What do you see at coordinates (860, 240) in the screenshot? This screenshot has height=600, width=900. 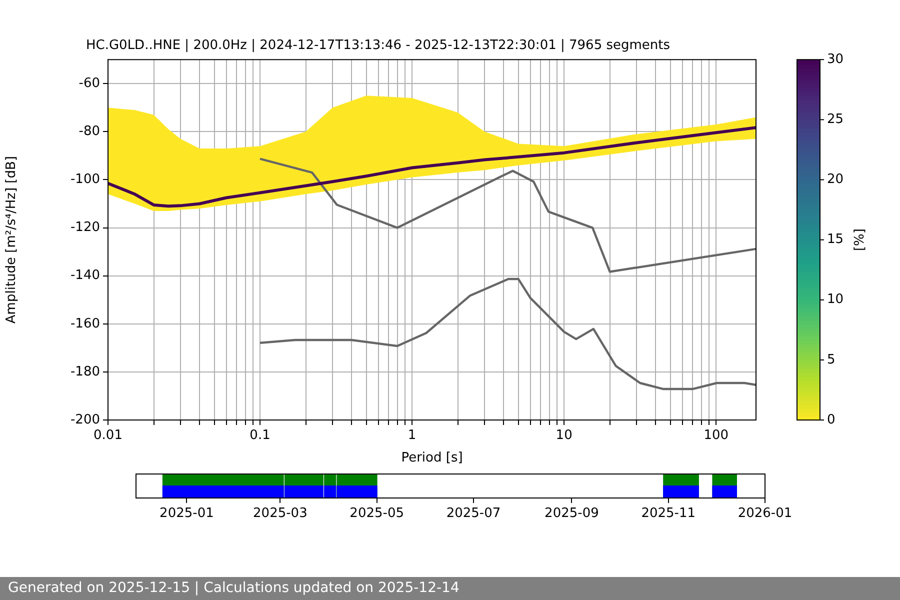 I see `color-bar-title: [%]` at bounding box center [860, 240].